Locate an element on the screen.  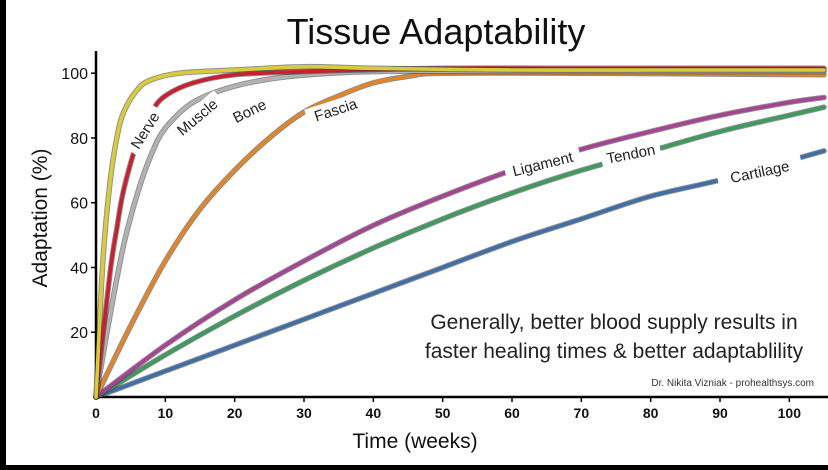
x-tick-label: 0 is located at coordinates (96, 413).